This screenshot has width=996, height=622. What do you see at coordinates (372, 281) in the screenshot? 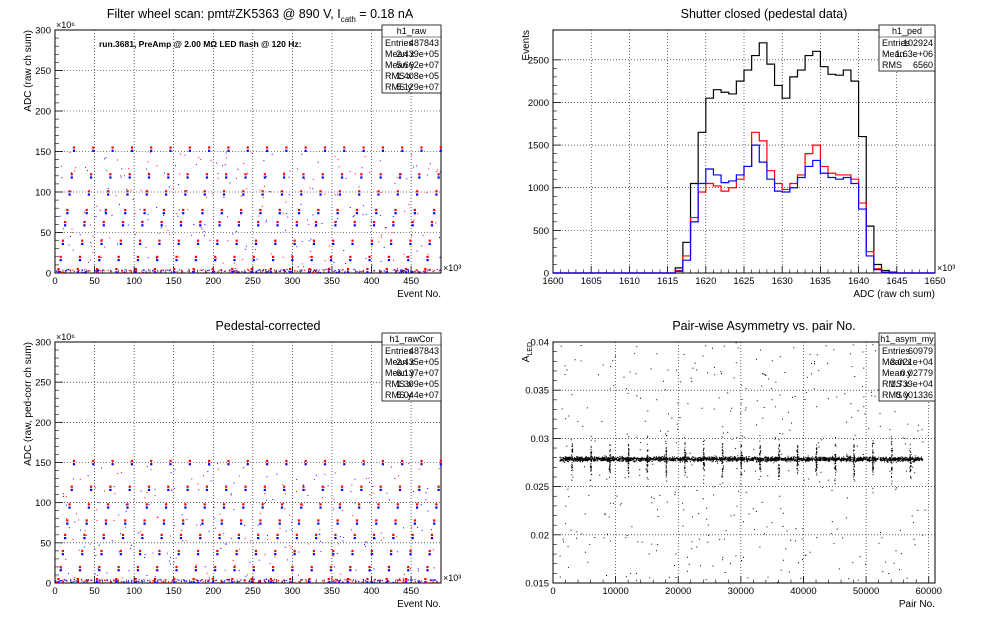
I see `x-tick-label: 400` at bounding box center [372, 281].